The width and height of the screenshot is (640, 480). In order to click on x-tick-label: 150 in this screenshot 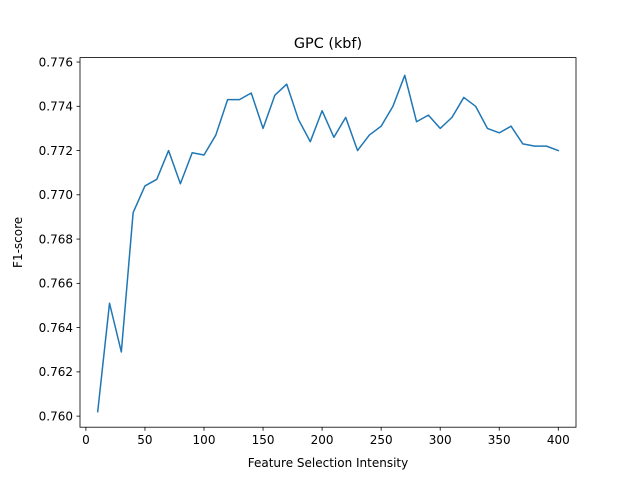, I will do `click(263, 440)`.